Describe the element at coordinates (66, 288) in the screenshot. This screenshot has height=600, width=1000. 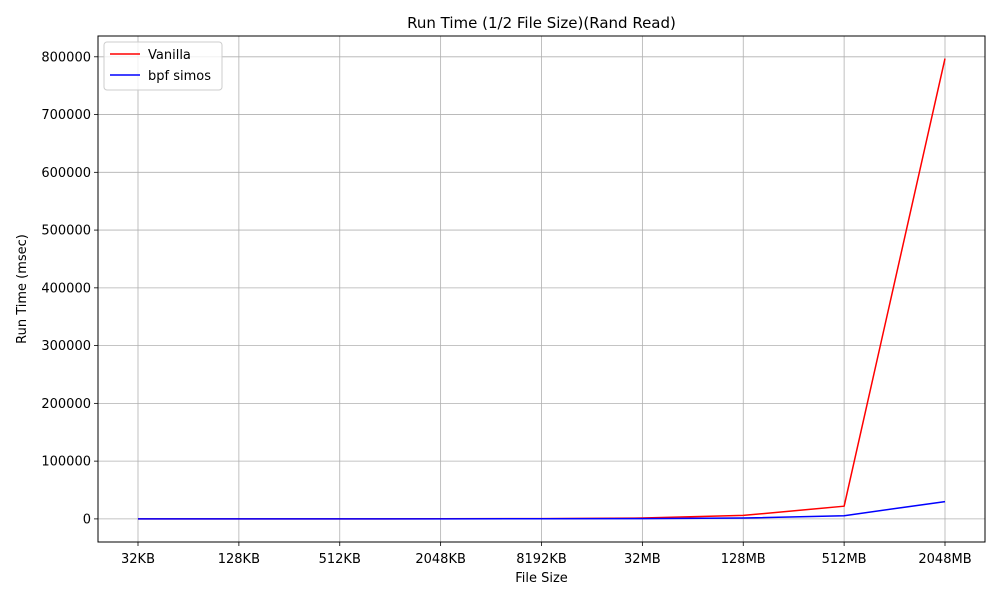
I see `y-tick-label: 400000` at that location.